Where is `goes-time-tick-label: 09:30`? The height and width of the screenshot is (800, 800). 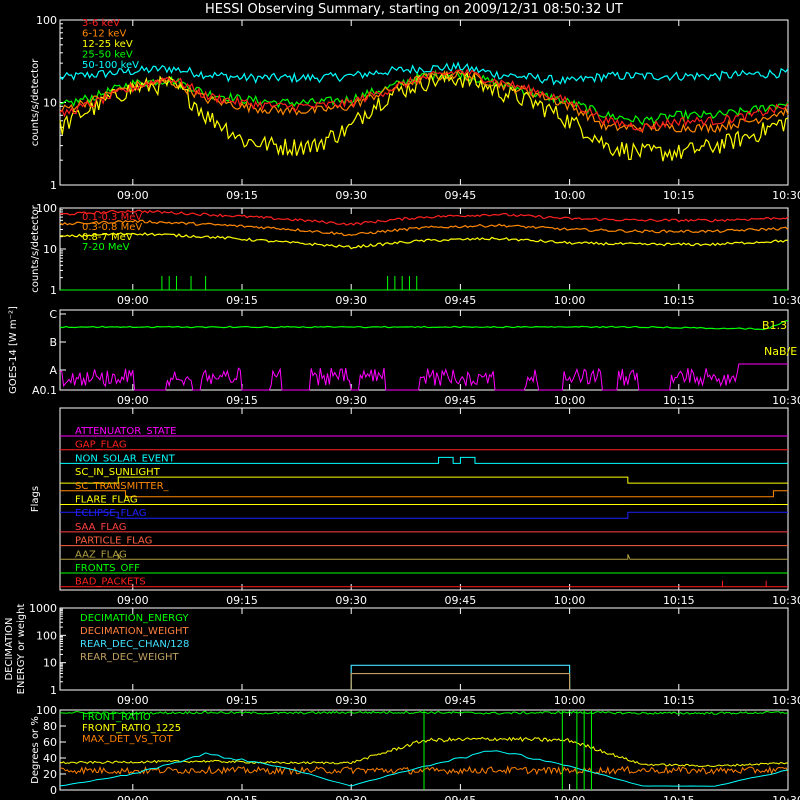 goes-time-tick-label: 09:30 is located at coordinates (351, 400).